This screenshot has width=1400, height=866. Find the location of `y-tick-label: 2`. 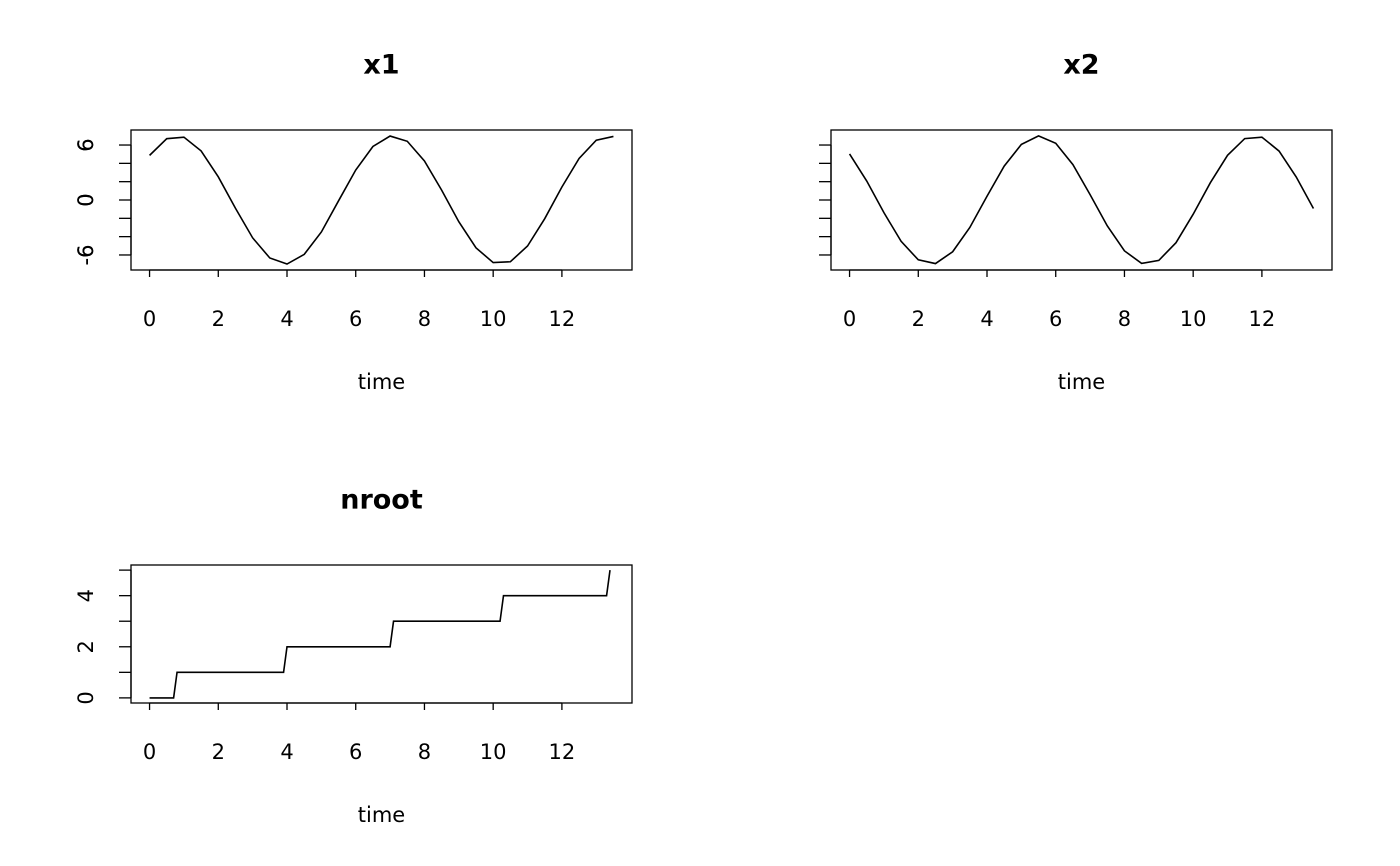

y-tick-label: 2 is located at coordinates (86, 646).